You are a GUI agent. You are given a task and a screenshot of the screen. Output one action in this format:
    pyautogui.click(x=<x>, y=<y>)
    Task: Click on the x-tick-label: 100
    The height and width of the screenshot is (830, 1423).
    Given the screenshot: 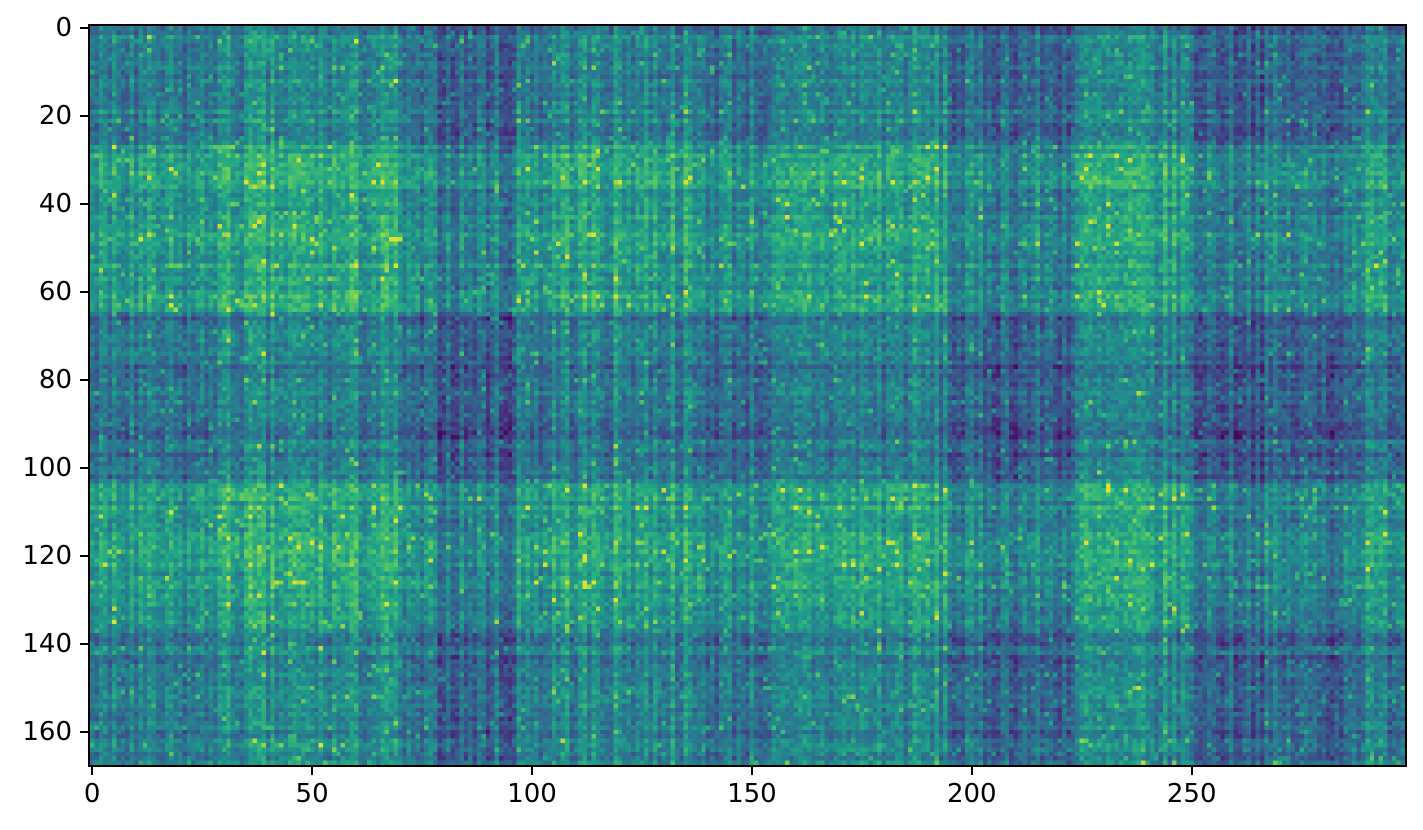 What is the action you would take?
    pyautogui.click(x=532, y=794)
    